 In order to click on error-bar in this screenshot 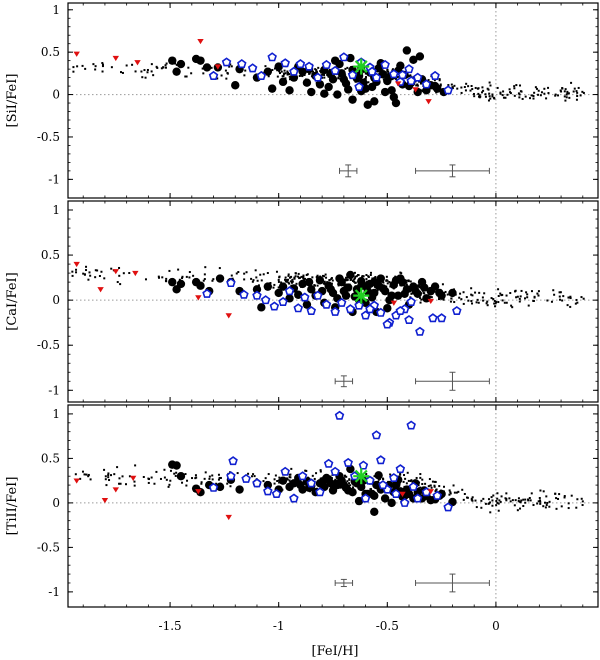, I will do `click(452, 171)`.